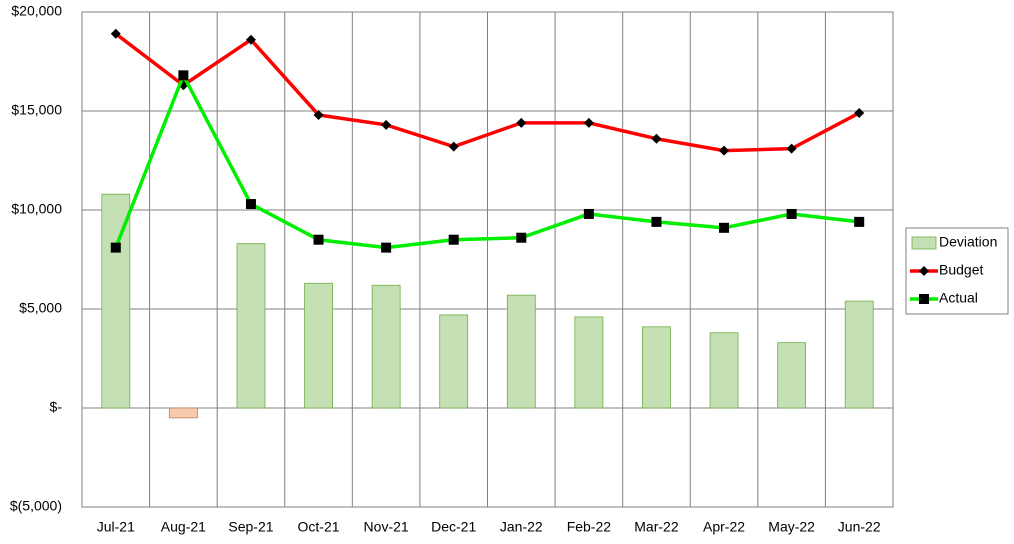 The height and width of the screenshot is (544, 1014). Describe the element at coordinates (36, 11) in the screenshot. I see `y-tick-label: $20,000` at that location.